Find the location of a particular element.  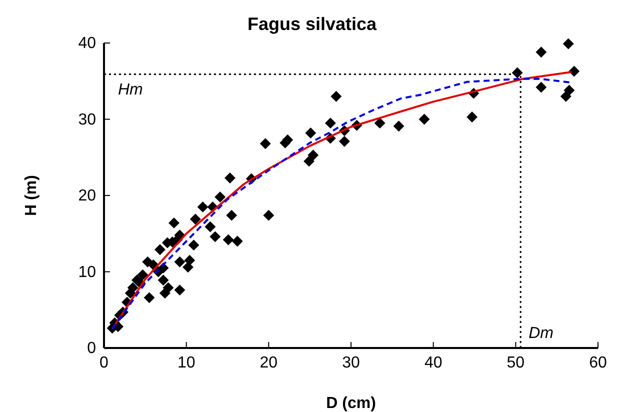

x-axis-title: D (cm) is located at coordinates (351, 403).